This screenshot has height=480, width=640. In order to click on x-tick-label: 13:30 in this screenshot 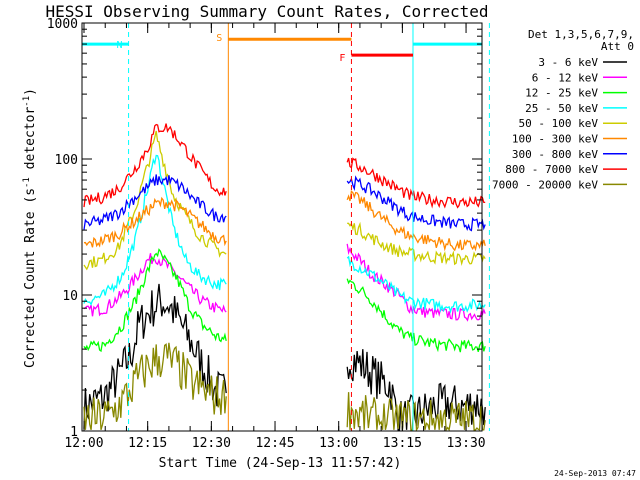, I will do `click(465, 443)`.